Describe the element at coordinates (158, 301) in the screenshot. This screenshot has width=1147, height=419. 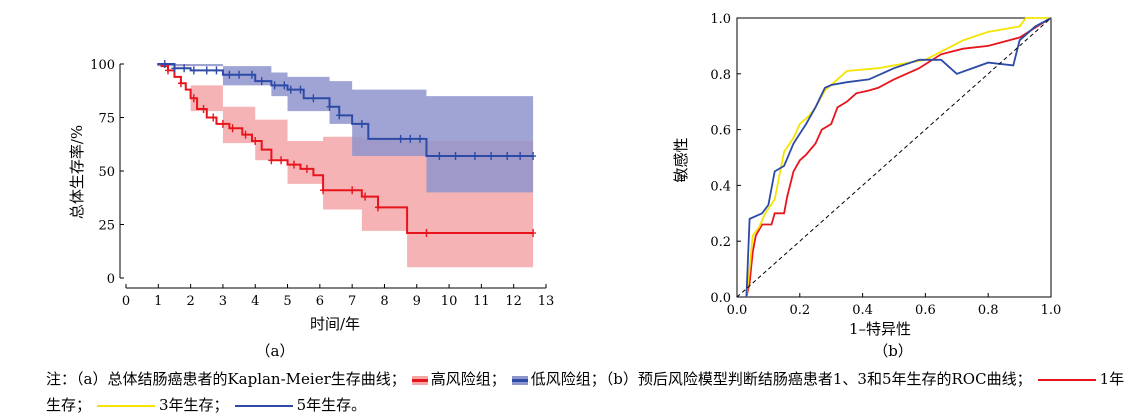
I see `km-x-tick-label: 1` at that location.